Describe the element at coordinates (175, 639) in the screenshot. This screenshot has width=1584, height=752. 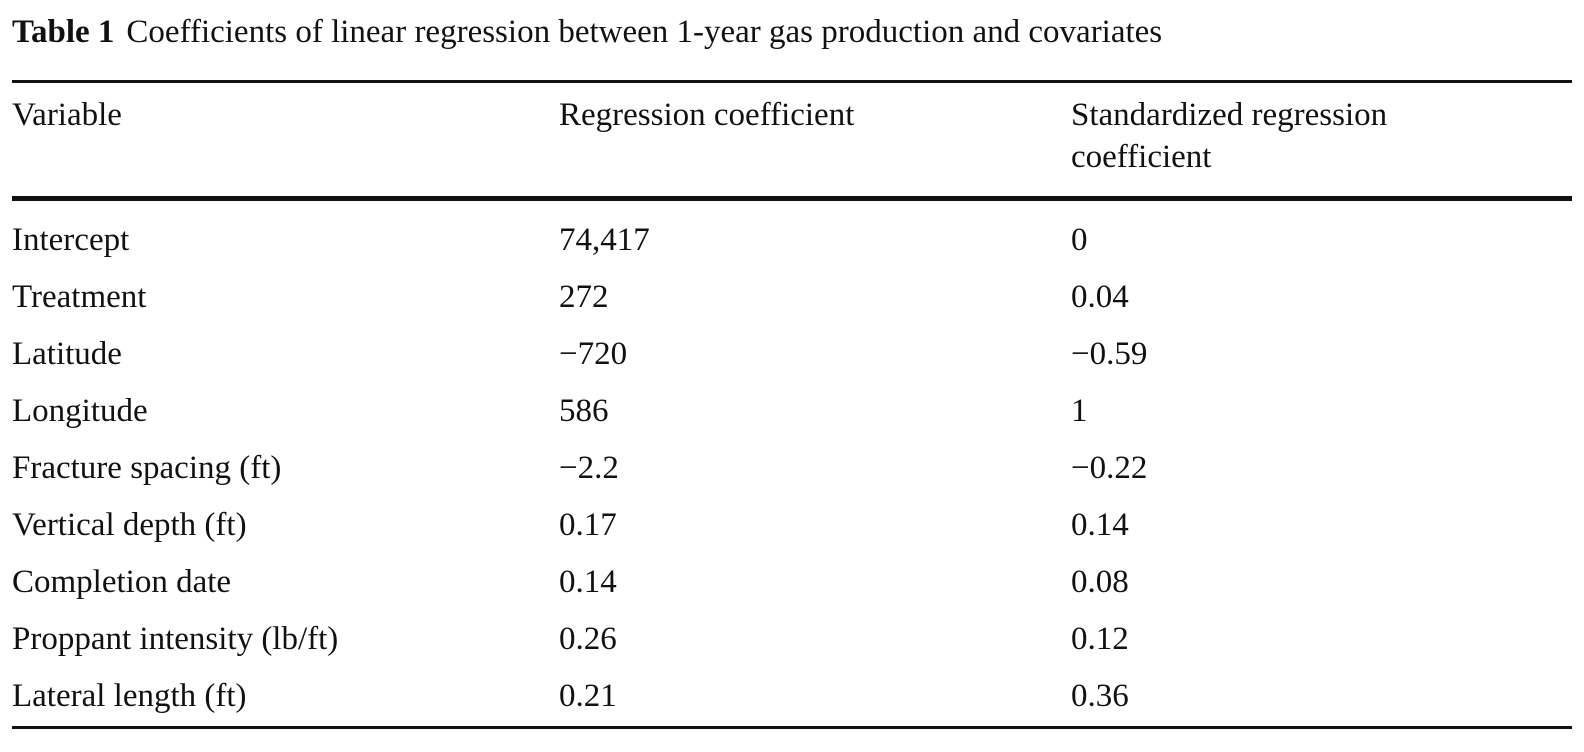
I see `cell-variable: Proppant intensity (lb/ft)` at that location.